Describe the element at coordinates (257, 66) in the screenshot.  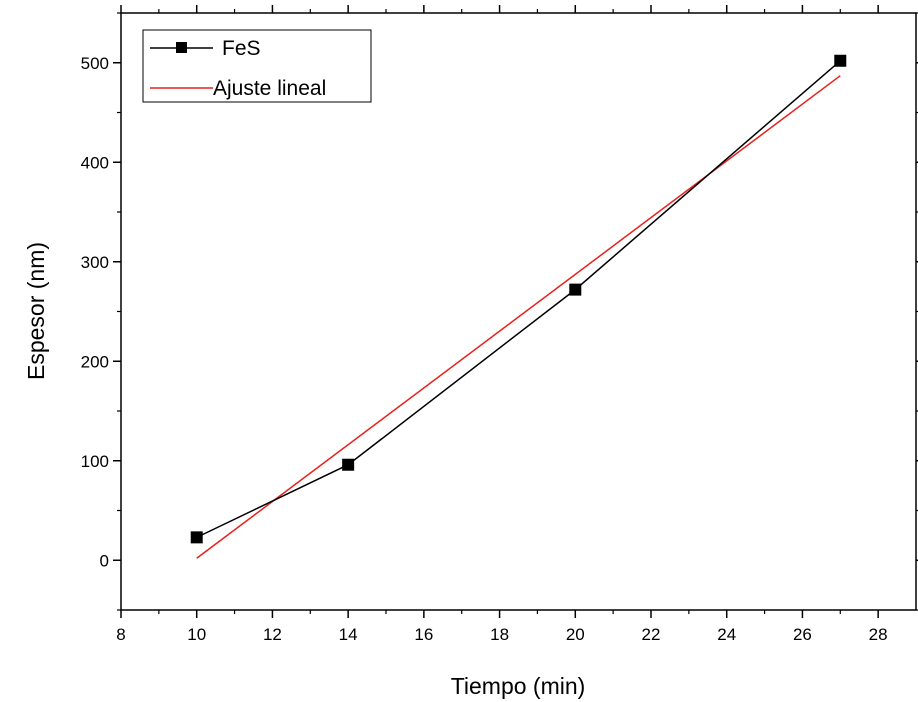
I see `legend: FeS Ajuste lineal` at that location.